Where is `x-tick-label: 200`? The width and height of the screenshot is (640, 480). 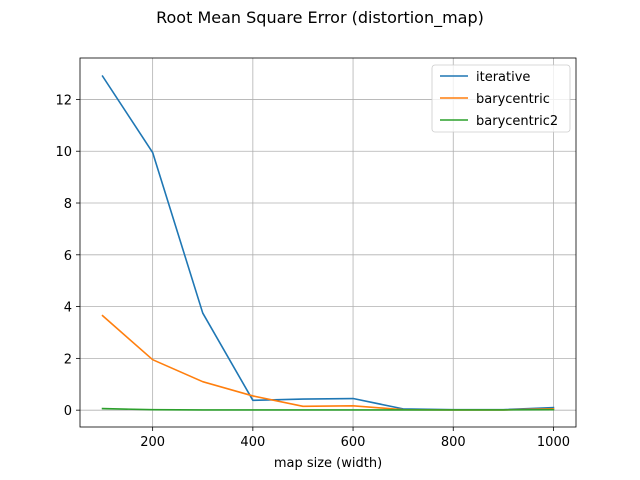 x-tick-label: 200 is located at coordinates (152, 442).